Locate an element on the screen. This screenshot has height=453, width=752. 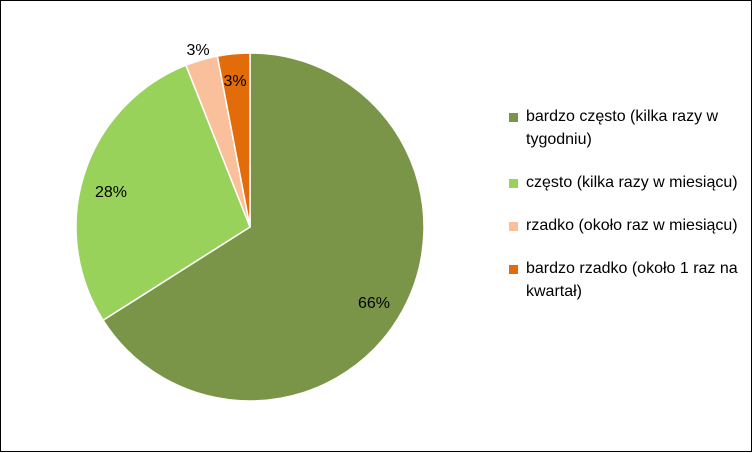
legend-item-bardzo-rzadko: bardzo rzadko (około 1 raz na kwartał) is located at coordinates (629, 280).